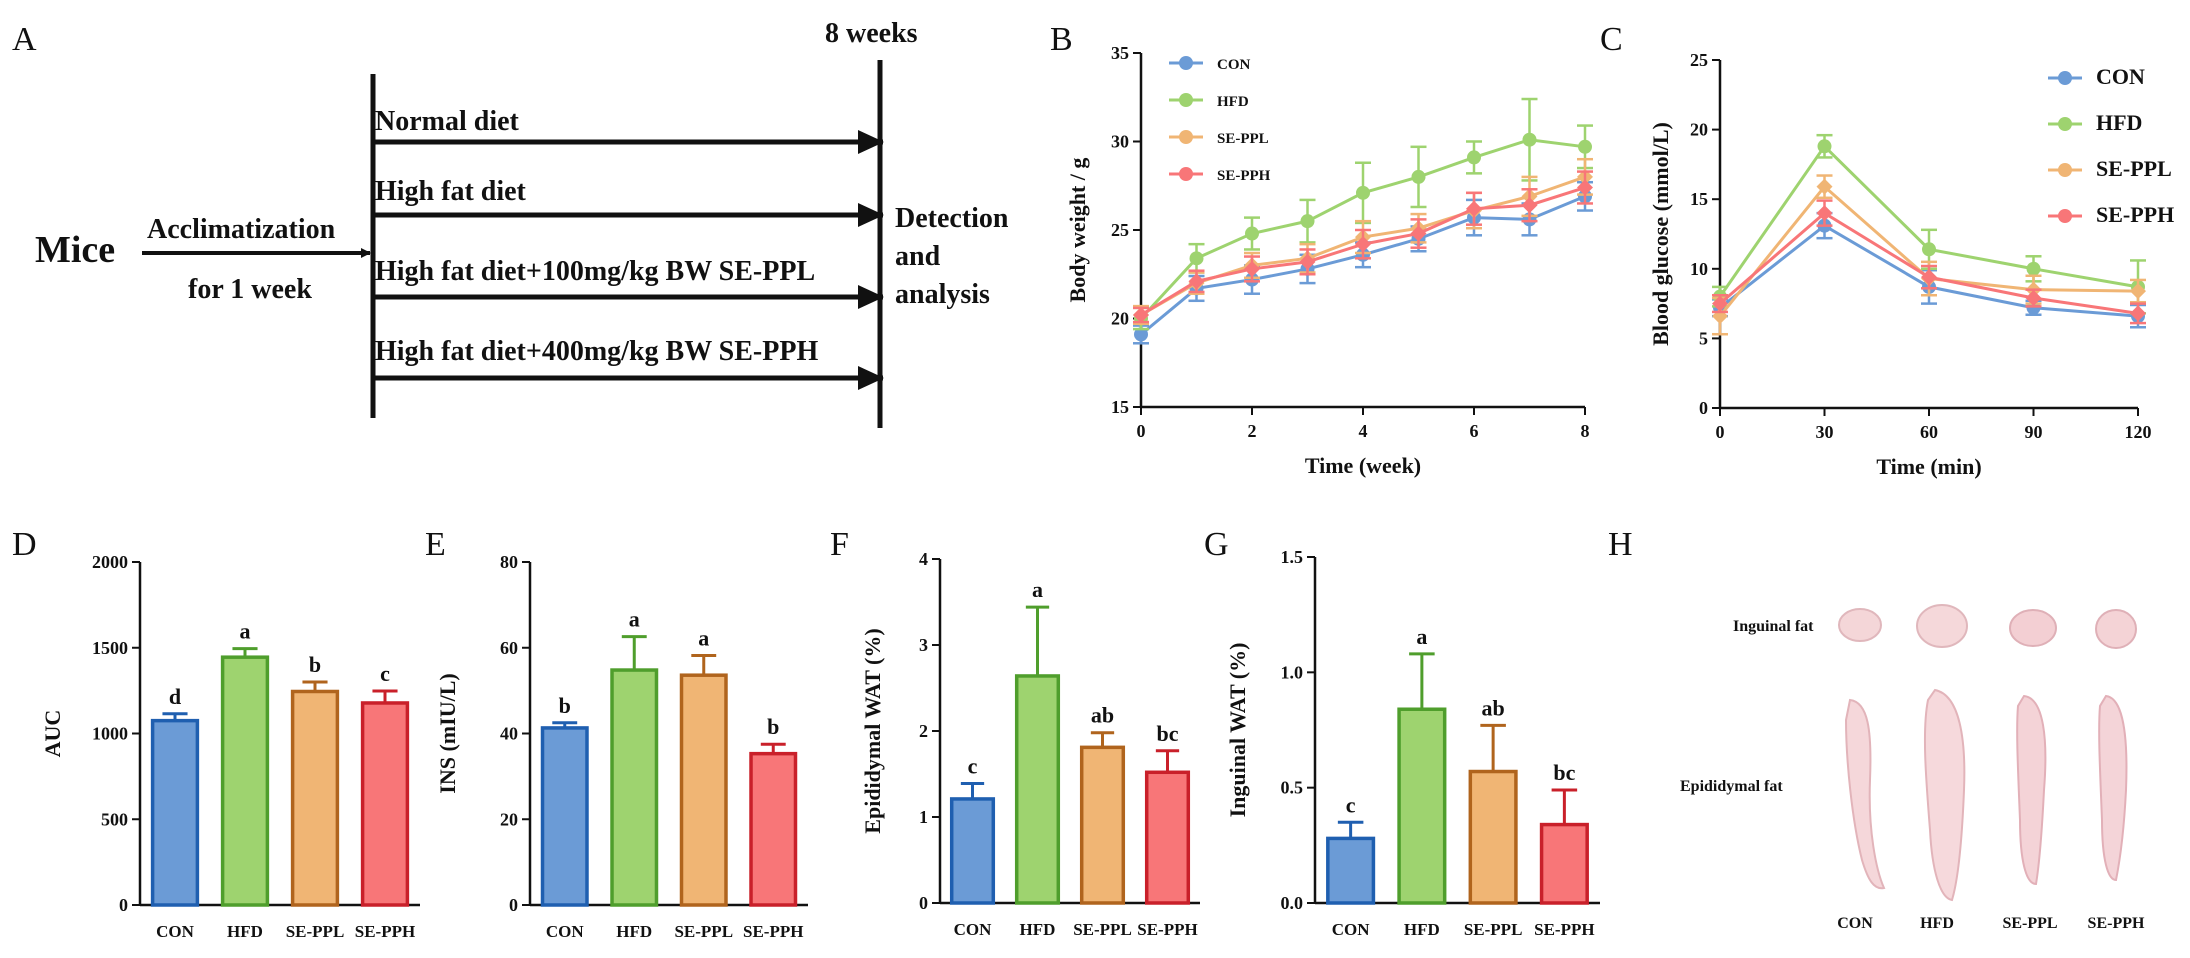  What do you see at coordinates (1987, 626) in the screenshot?
I see `inguinal-fat-samples` at bounding box center [1987, 626].